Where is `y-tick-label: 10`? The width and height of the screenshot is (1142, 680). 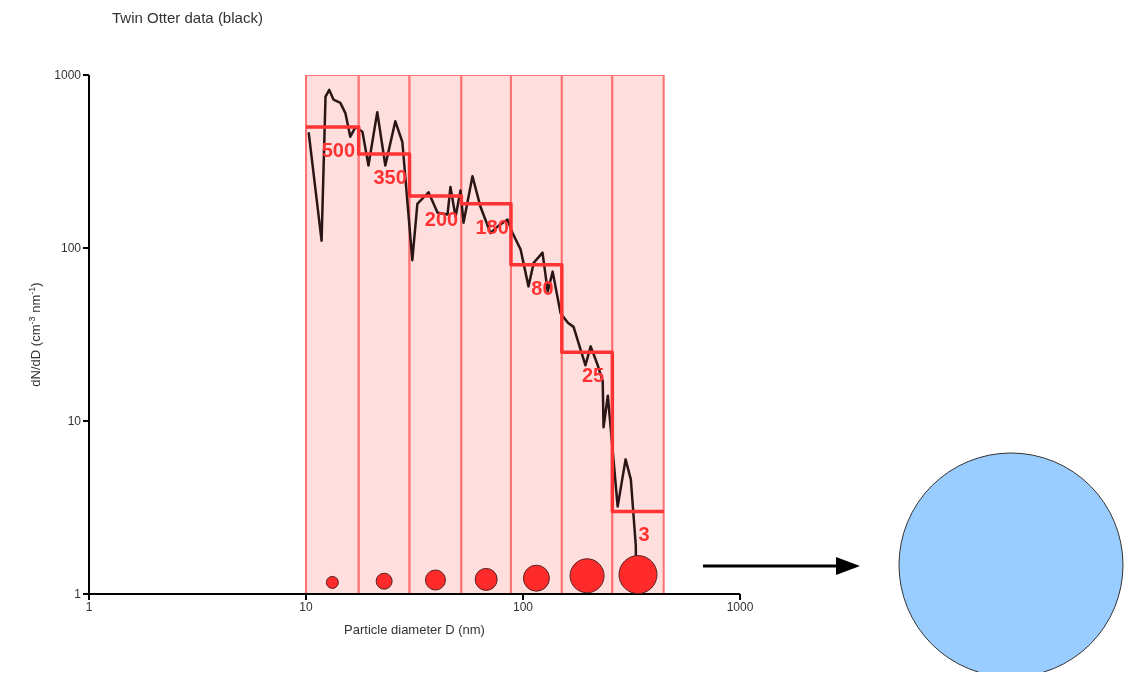 y-tick-label: 10 is located at coordinates (74, 421).